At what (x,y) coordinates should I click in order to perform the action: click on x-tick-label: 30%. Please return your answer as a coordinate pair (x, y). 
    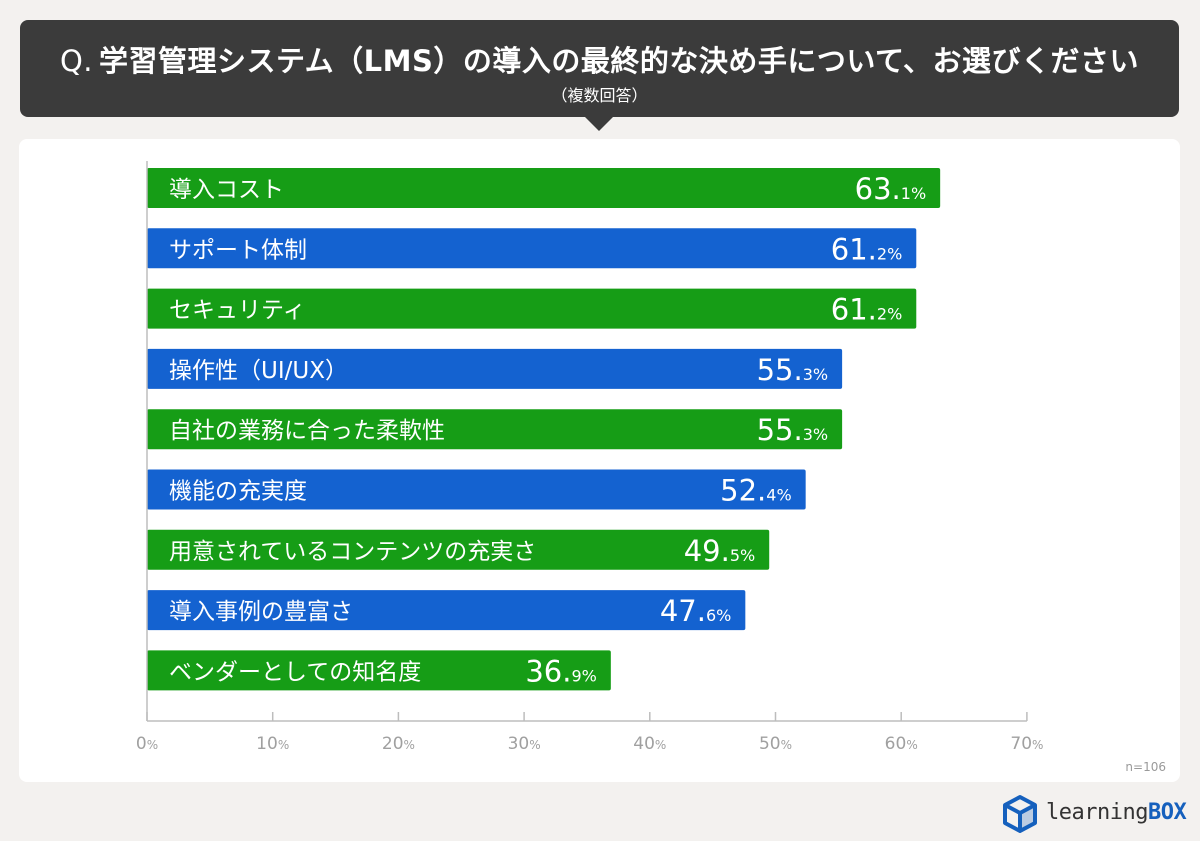
    Looking at the image, I should click on (524, 744).